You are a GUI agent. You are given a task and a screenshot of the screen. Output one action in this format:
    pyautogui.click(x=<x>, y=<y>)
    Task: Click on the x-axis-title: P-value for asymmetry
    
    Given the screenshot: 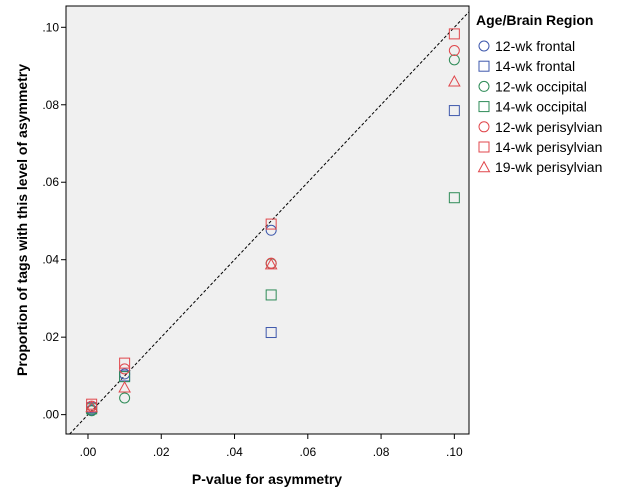 What is the action you would take?
    pyautogui.click(x=267, y=479)
    